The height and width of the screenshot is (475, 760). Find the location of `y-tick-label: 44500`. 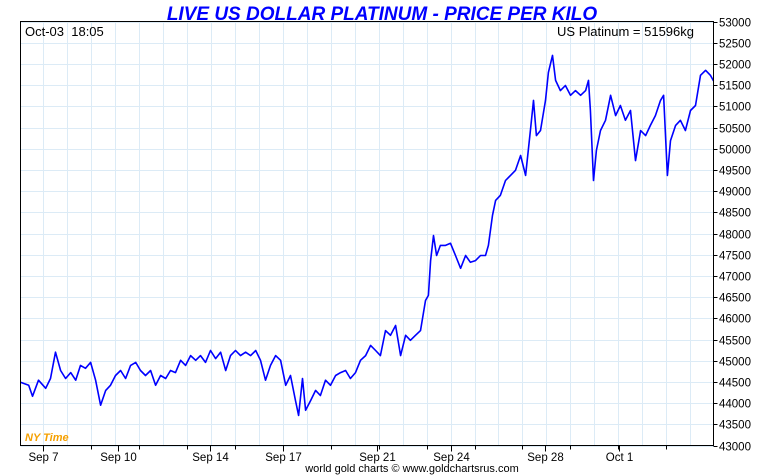

y-tick-label: 44500 is located at coordinates (735, 384).